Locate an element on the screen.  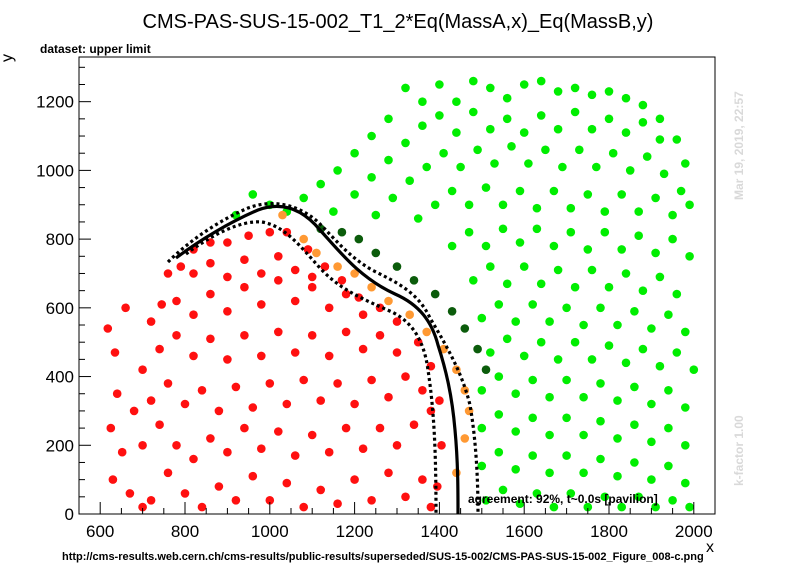
y-tick-label: 200 is located at coordinates (60, 445).